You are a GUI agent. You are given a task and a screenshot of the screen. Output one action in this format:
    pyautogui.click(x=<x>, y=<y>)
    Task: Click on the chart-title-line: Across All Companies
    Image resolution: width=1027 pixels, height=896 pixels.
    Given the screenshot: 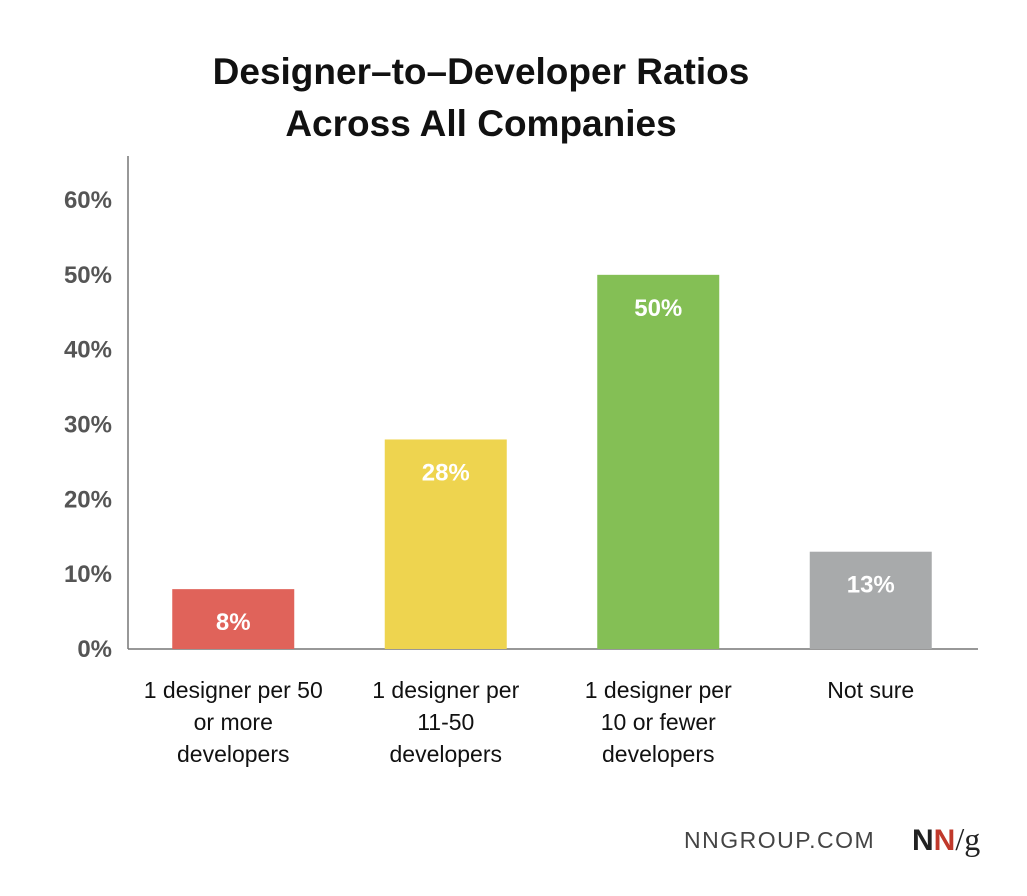 What is the action you would take?
    pyautogui.click(x=480, y=123)
    